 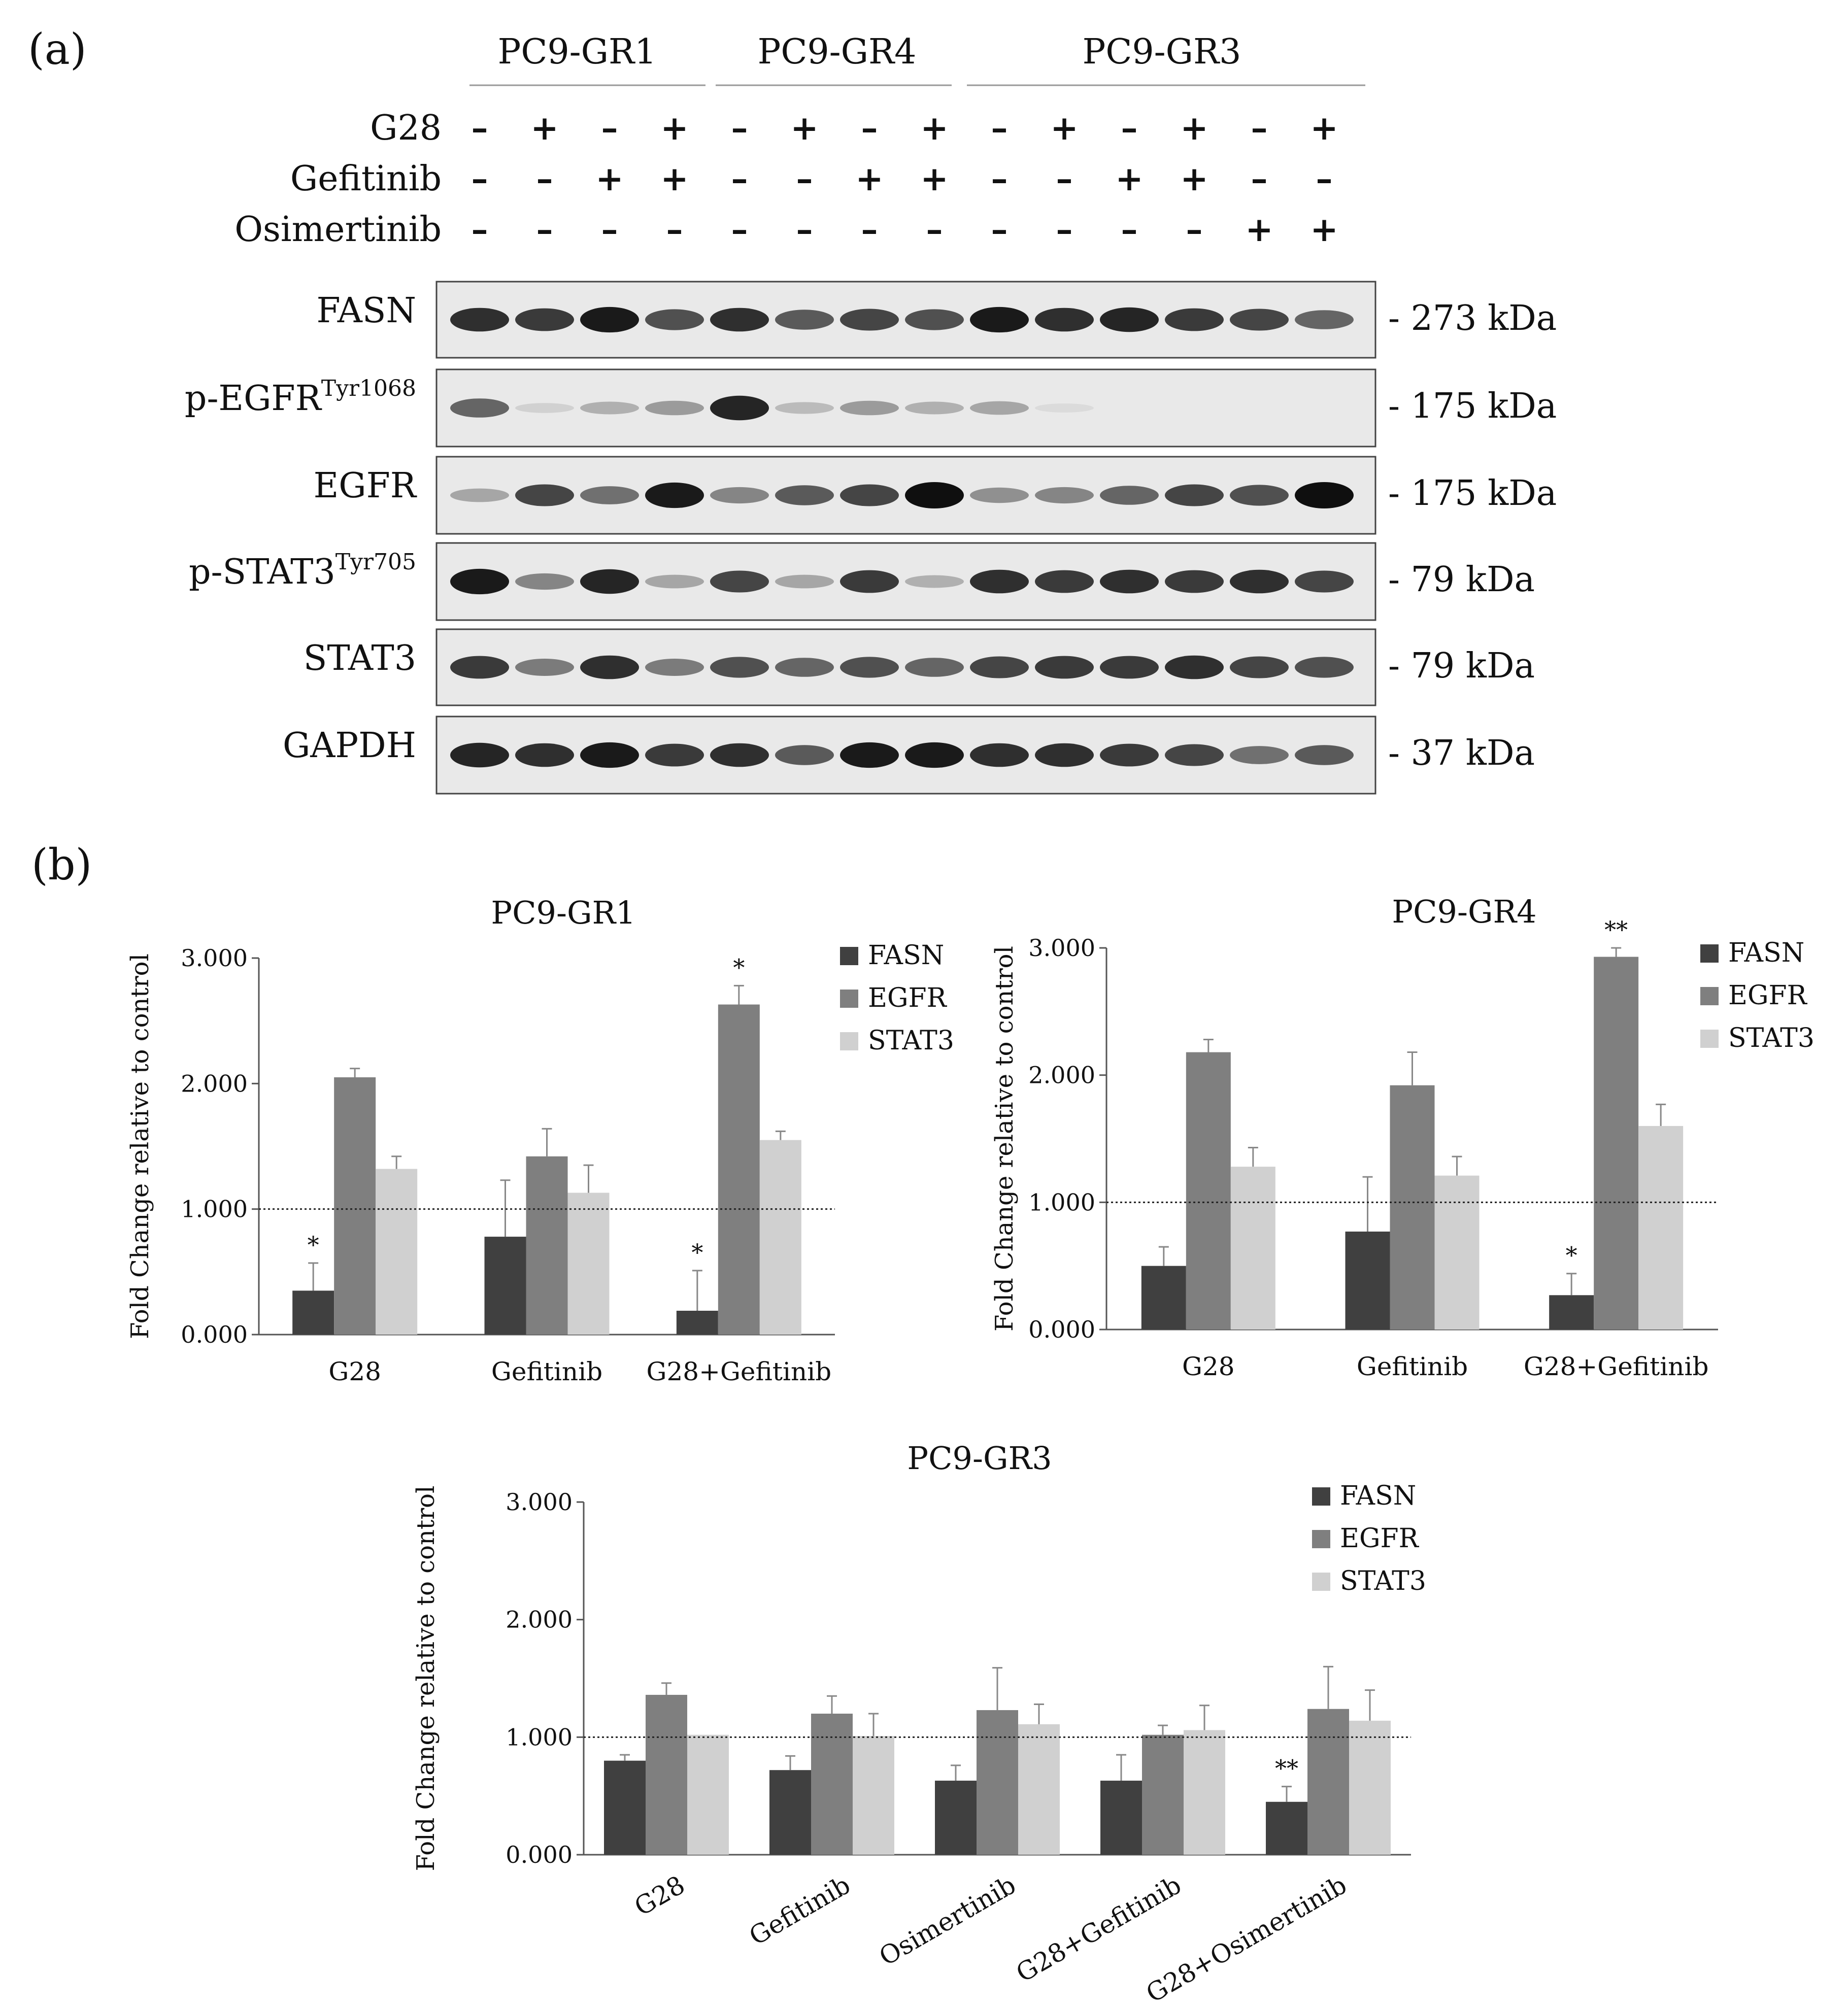 I want to click on legend-label: EGFR, so click(x=1768, y=995).